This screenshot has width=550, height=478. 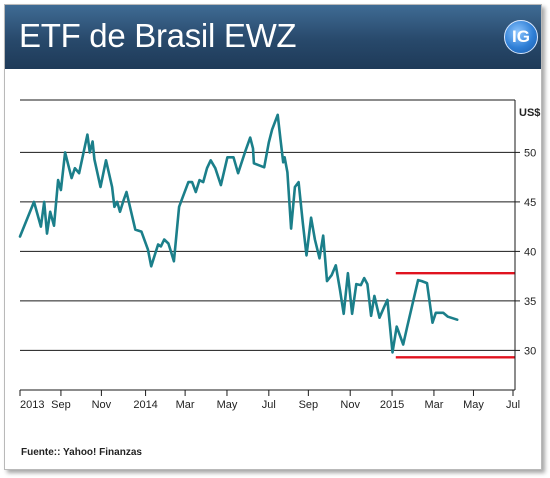 I want to click on y-tick-label: 45, so click(x=530, y=203).